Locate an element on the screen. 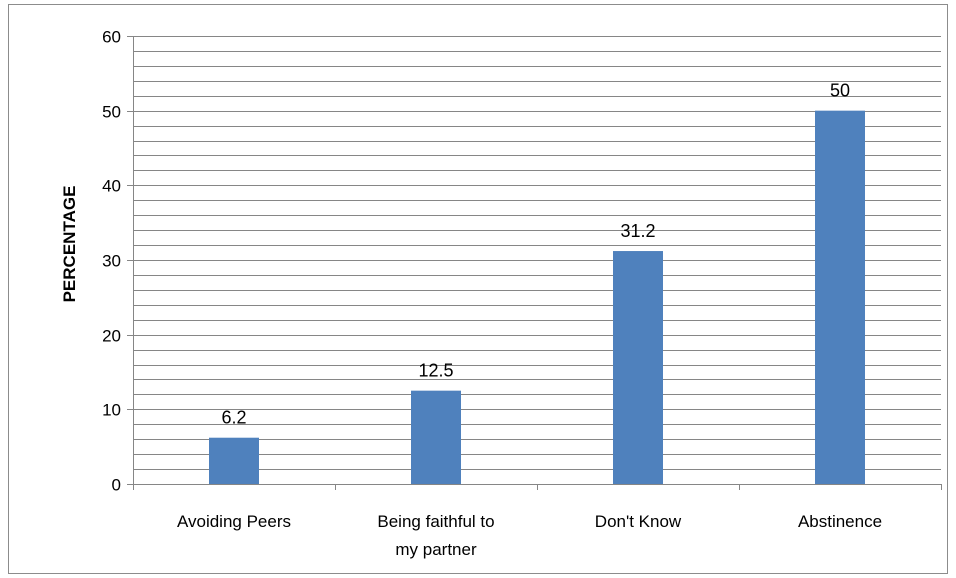 The width and height of the screenshot is (956, 578). y-tick-label: 40 is located at coordinates (111, 186).